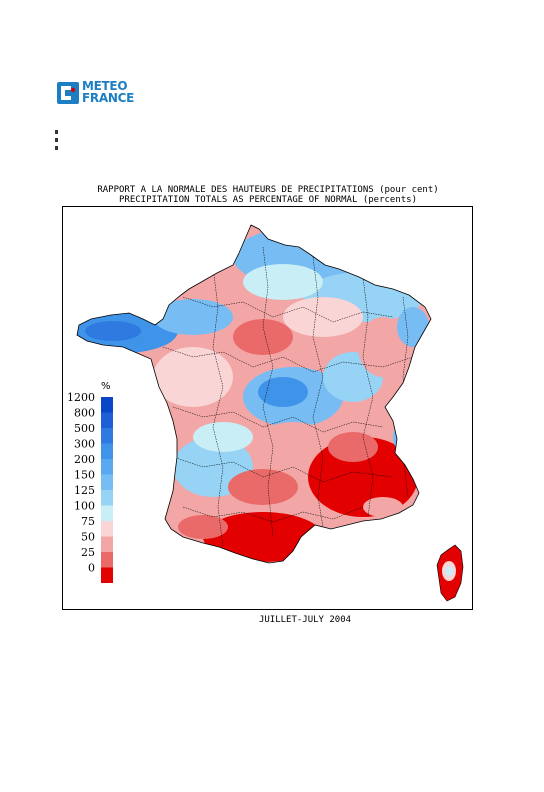 This screenshot has width=544, height=792. What do you see at coordinates (84, 459) in the screenshot?
I see `legend-label: 200` at bounding box center [84, 459].